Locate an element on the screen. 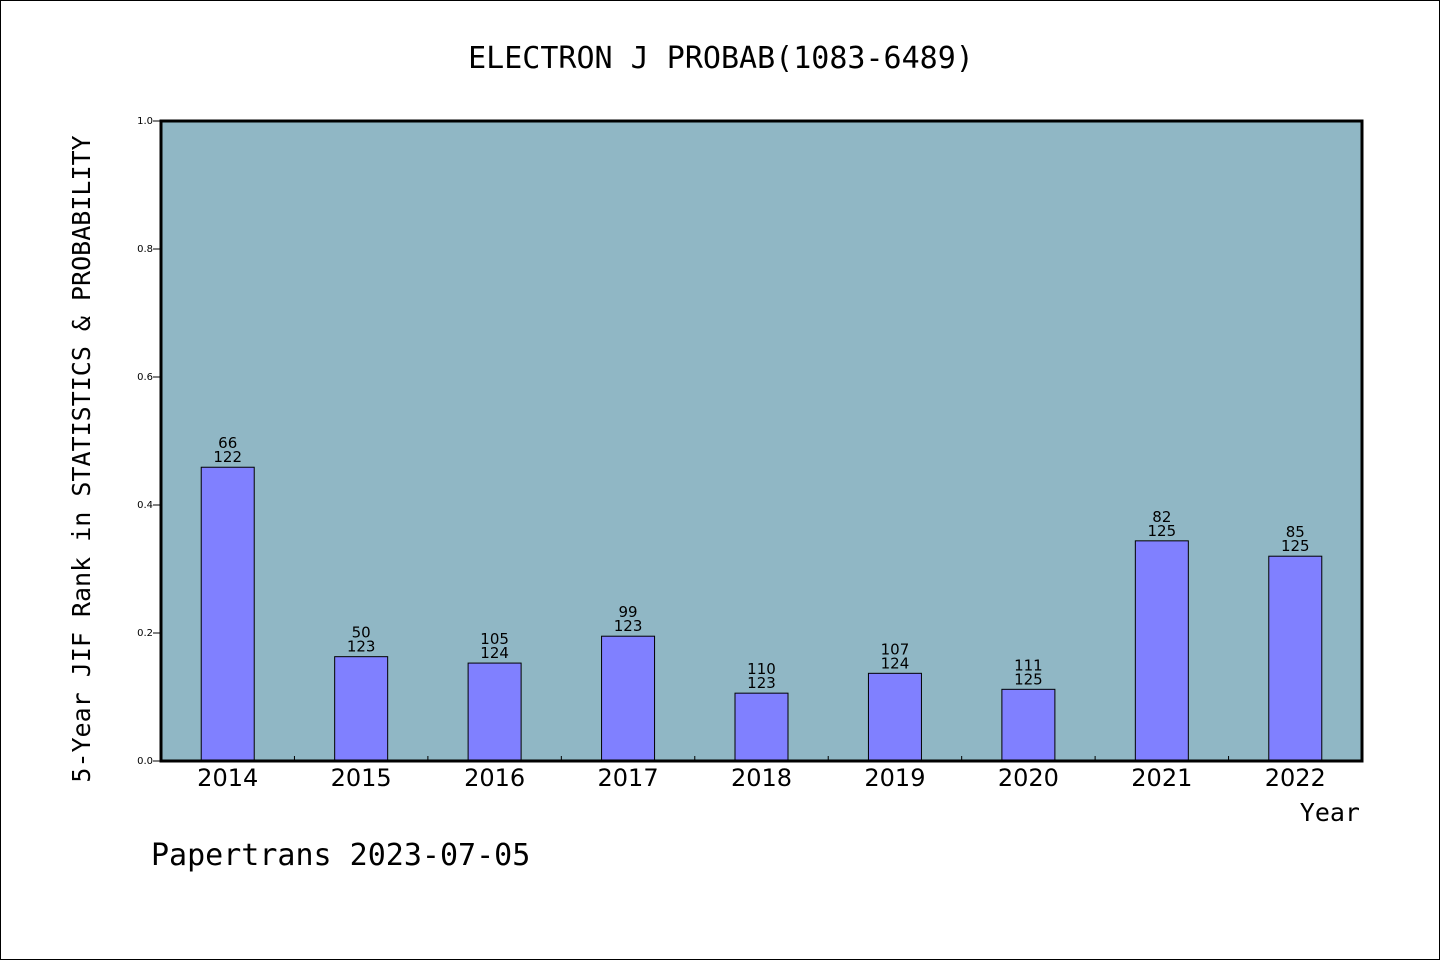  x-tick-label: 2016 is located at coordinates (494, 778).